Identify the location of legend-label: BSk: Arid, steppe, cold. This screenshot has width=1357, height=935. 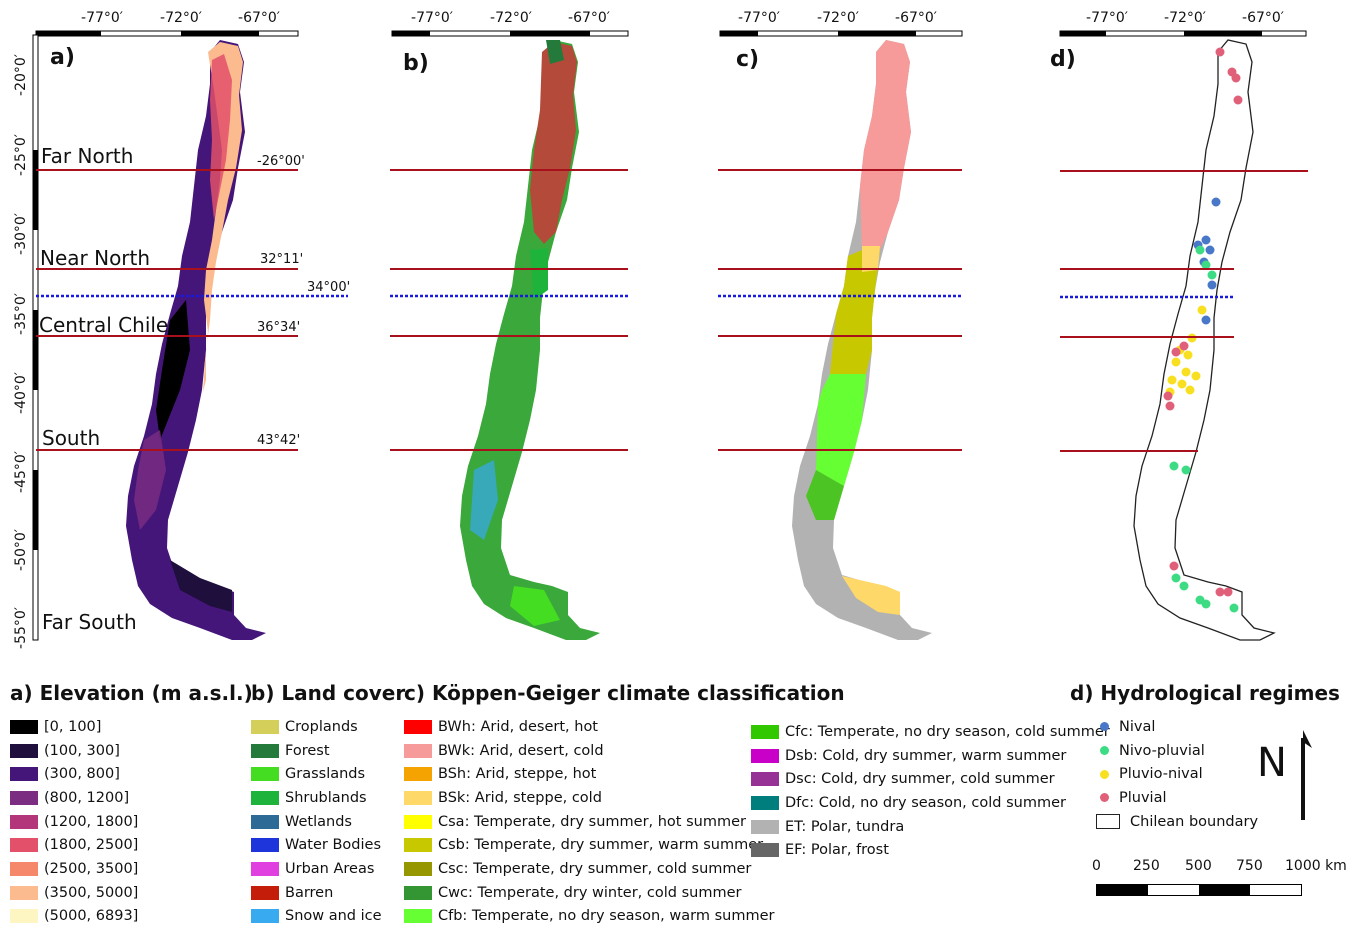
(520, 797).